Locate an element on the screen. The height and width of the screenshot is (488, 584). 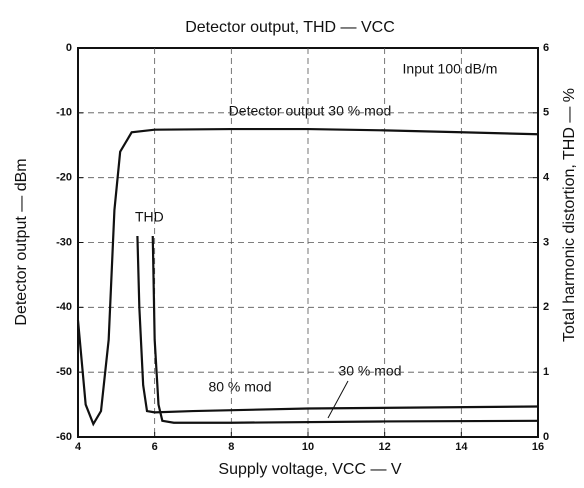
y2-tick-label: 2 is located at coordinates (546, 307).